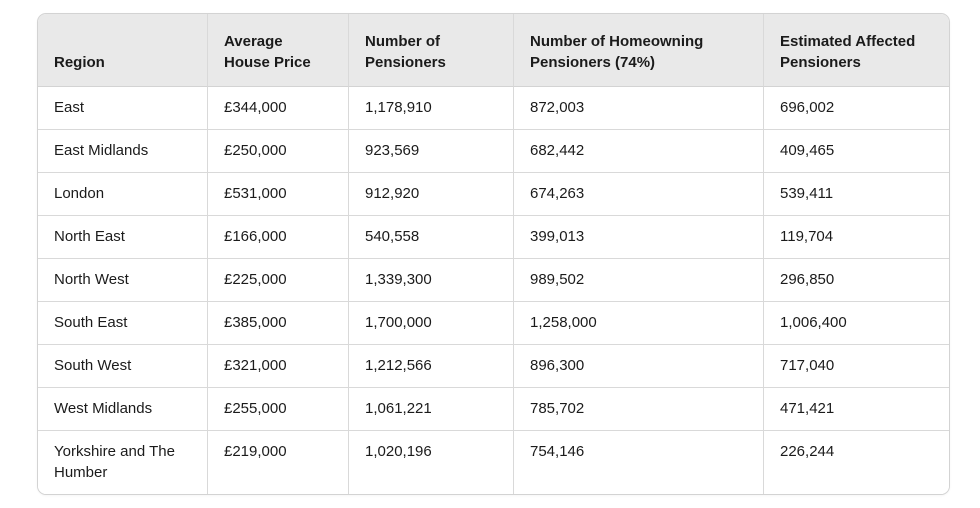 This screenshot has width=980, height=508. What do you see at coordinates (123, 366) in the screenshot?
I see `region-cell: South West` at bounding box center [123, 366].